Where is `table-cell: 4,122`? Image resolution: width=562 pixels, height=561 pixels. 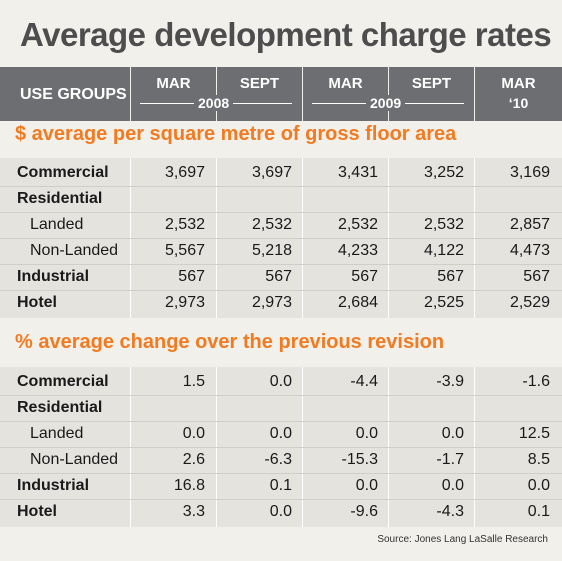 table-cell: 4,122 is located at coordinates (443, 250).